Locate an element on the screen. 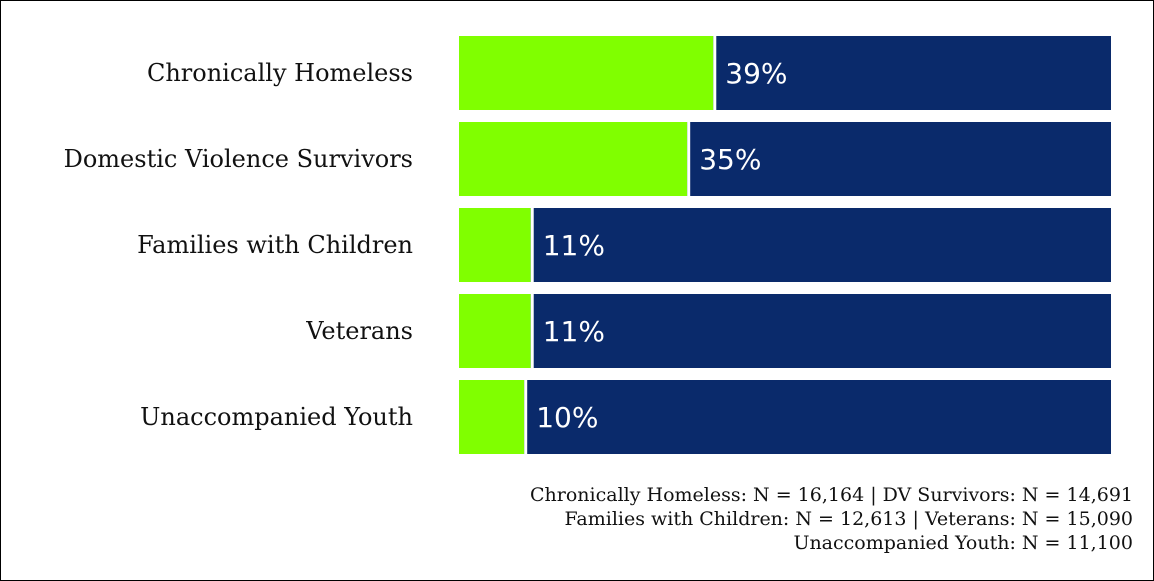 The height and width of the screenshot is (581, 1154). data-label: 35% is located at coordinates (730, 159).